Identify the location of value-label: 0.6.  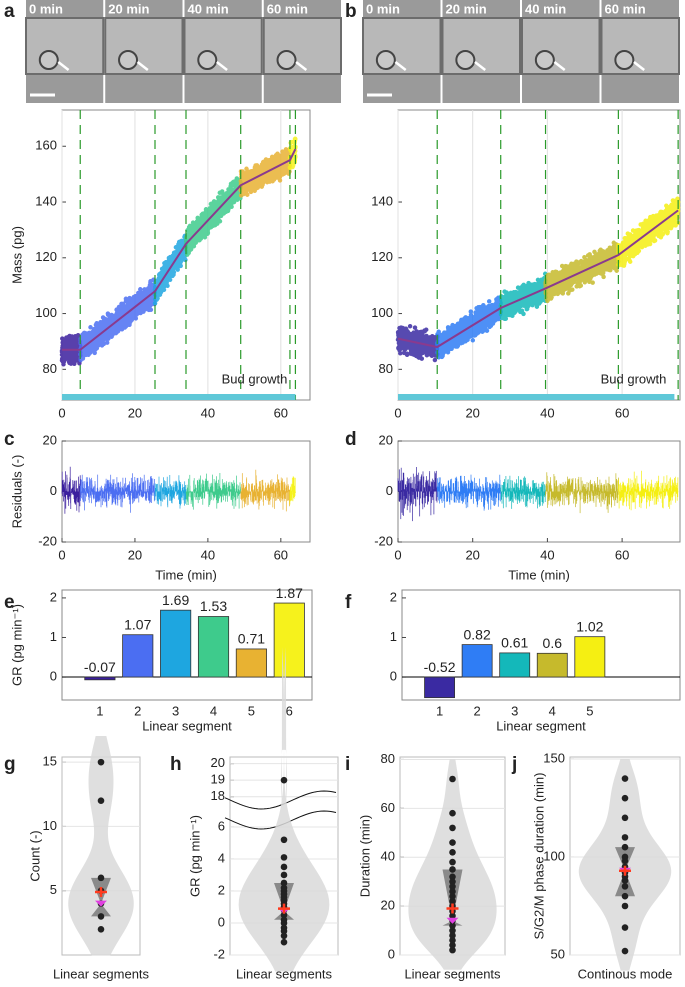
(553, 643).